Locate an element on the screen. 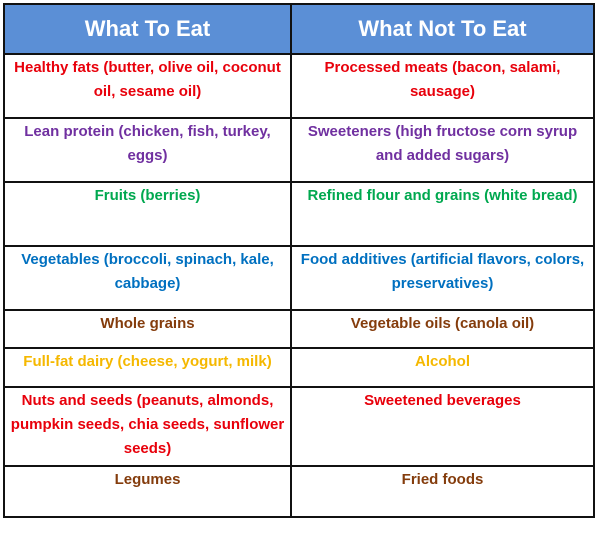 This screenshot has width=595, height=534. eat-cell: Whole grains is located at coordinates (147, 329).